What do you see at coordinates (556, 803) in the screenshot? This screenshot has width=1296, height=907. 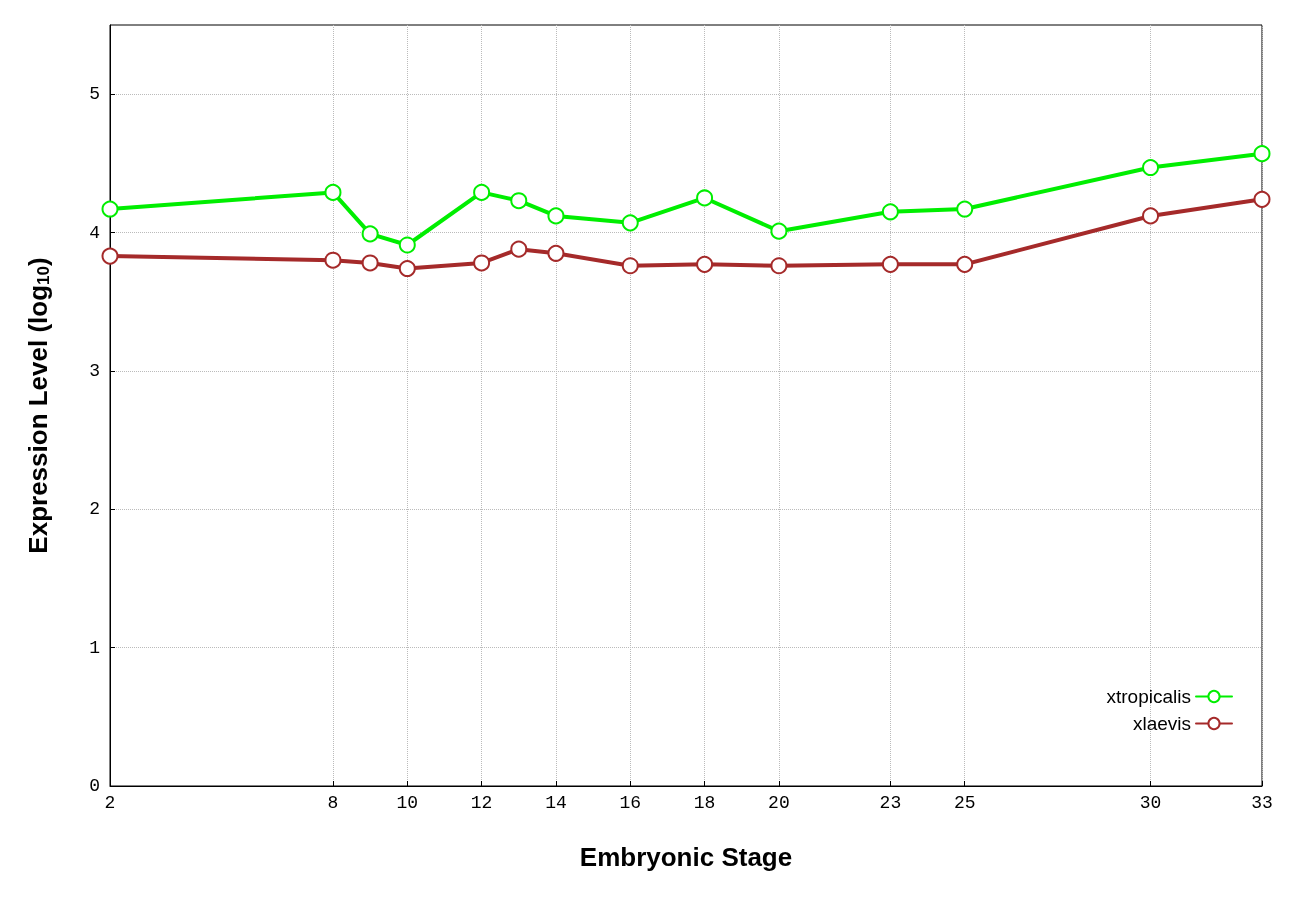 I see `x-tick-label: 14` at bounding box center [556, 803].